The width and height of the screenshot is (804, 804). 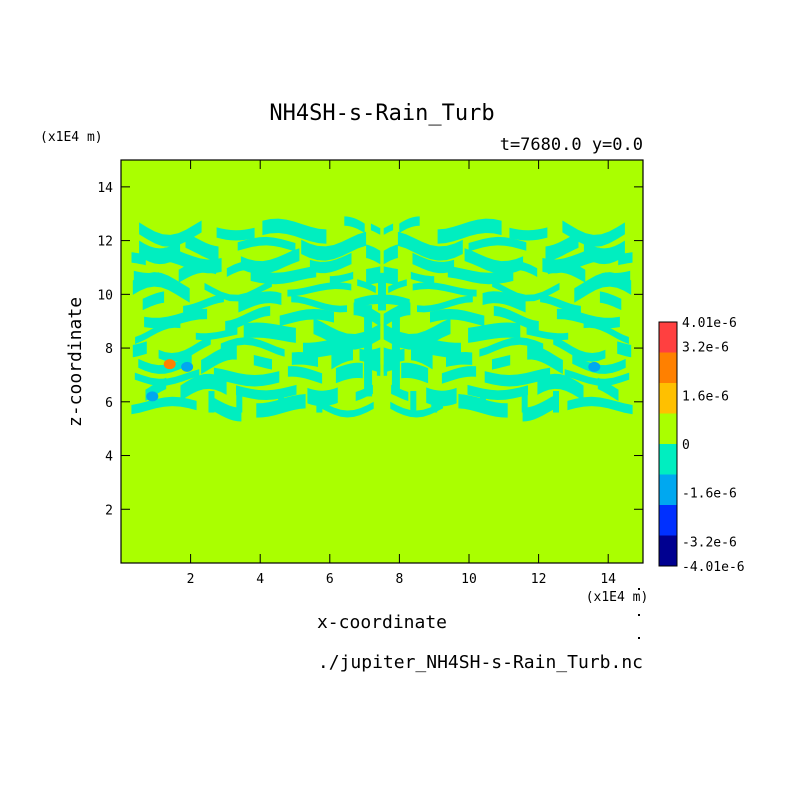 I want to click on z-unit-label: (x1E4 m), so click(x=71, y=137).